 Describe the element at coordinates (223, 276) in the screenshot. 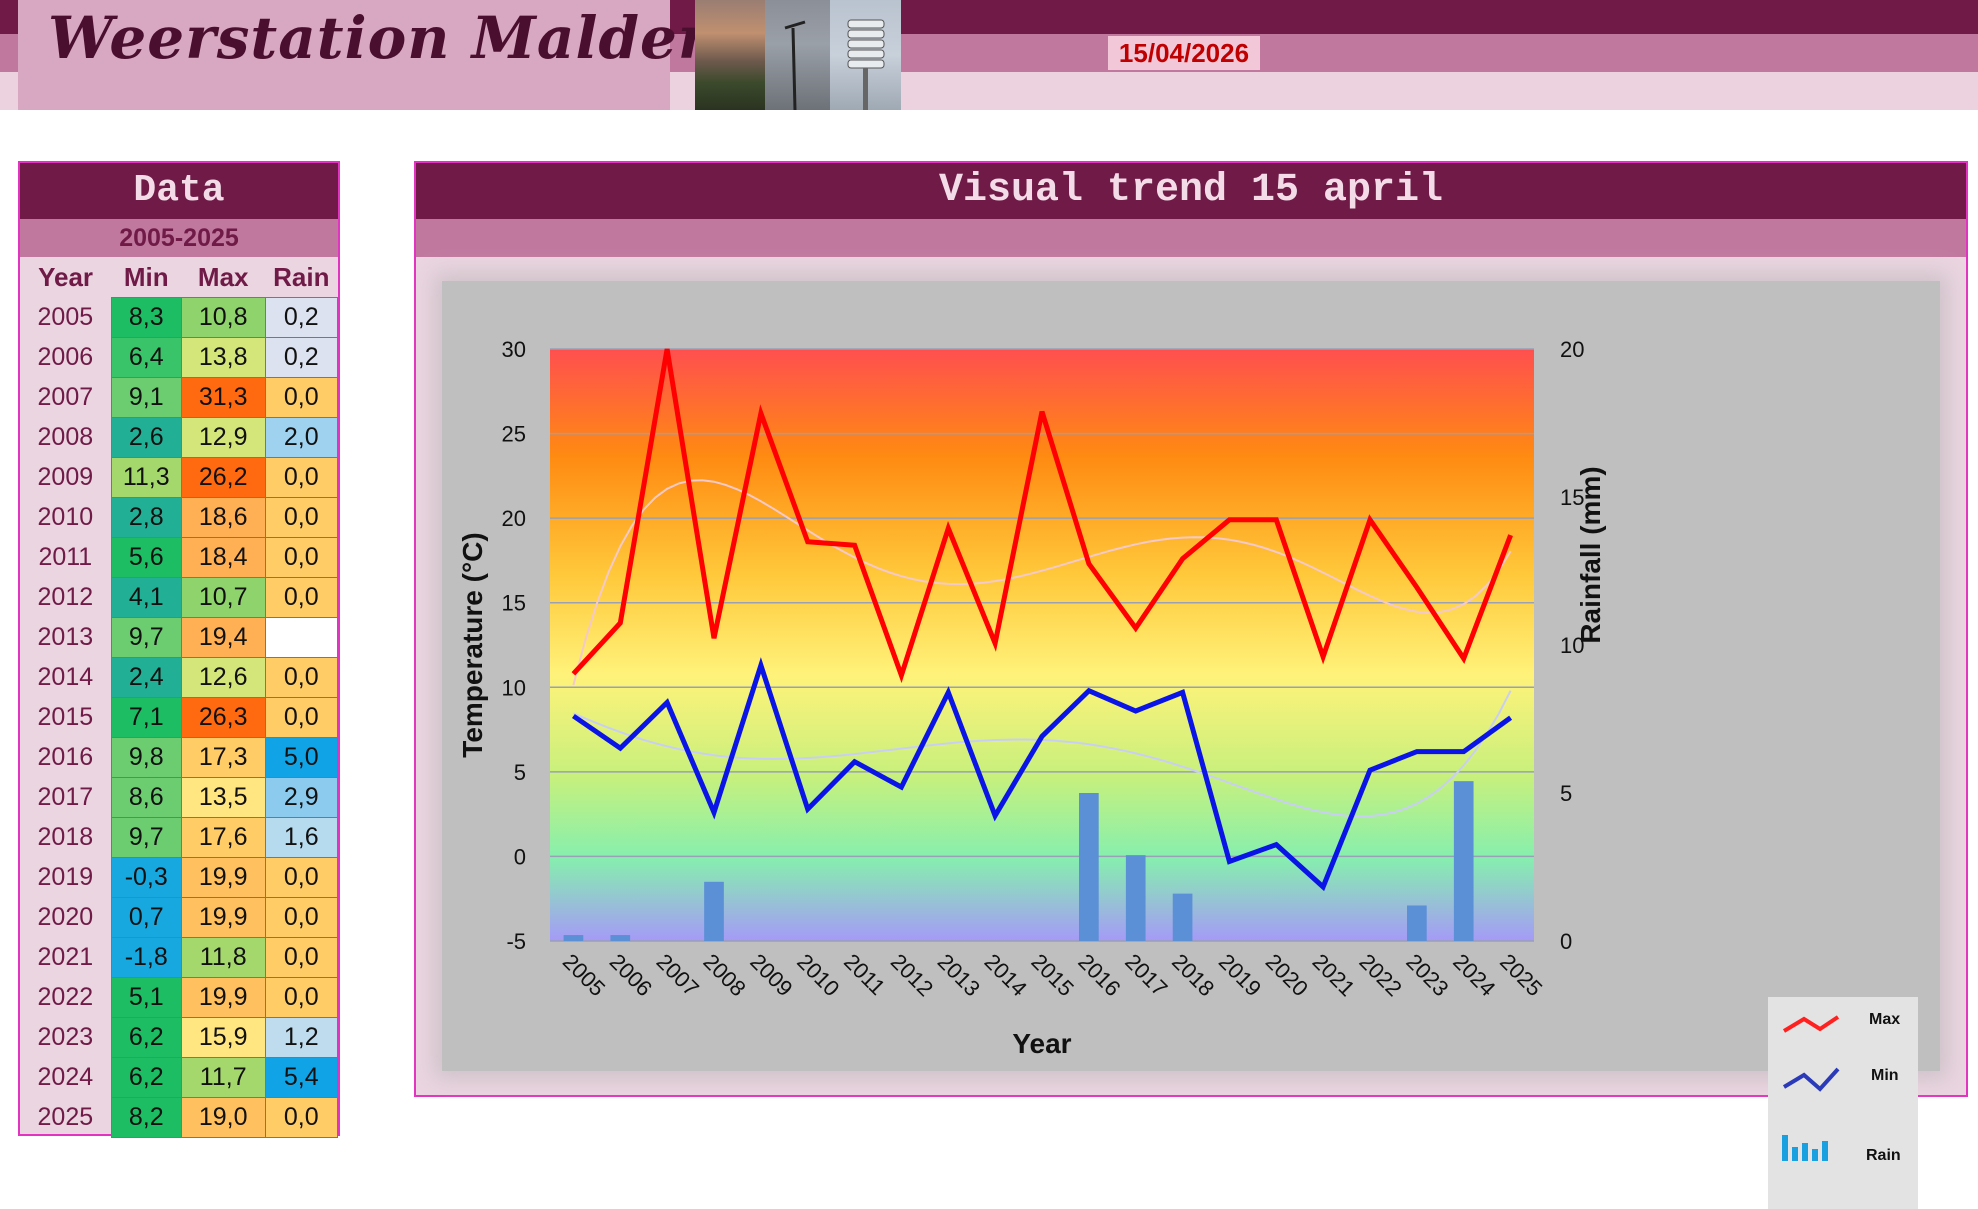

I see `col-header-max: Max` at that location.